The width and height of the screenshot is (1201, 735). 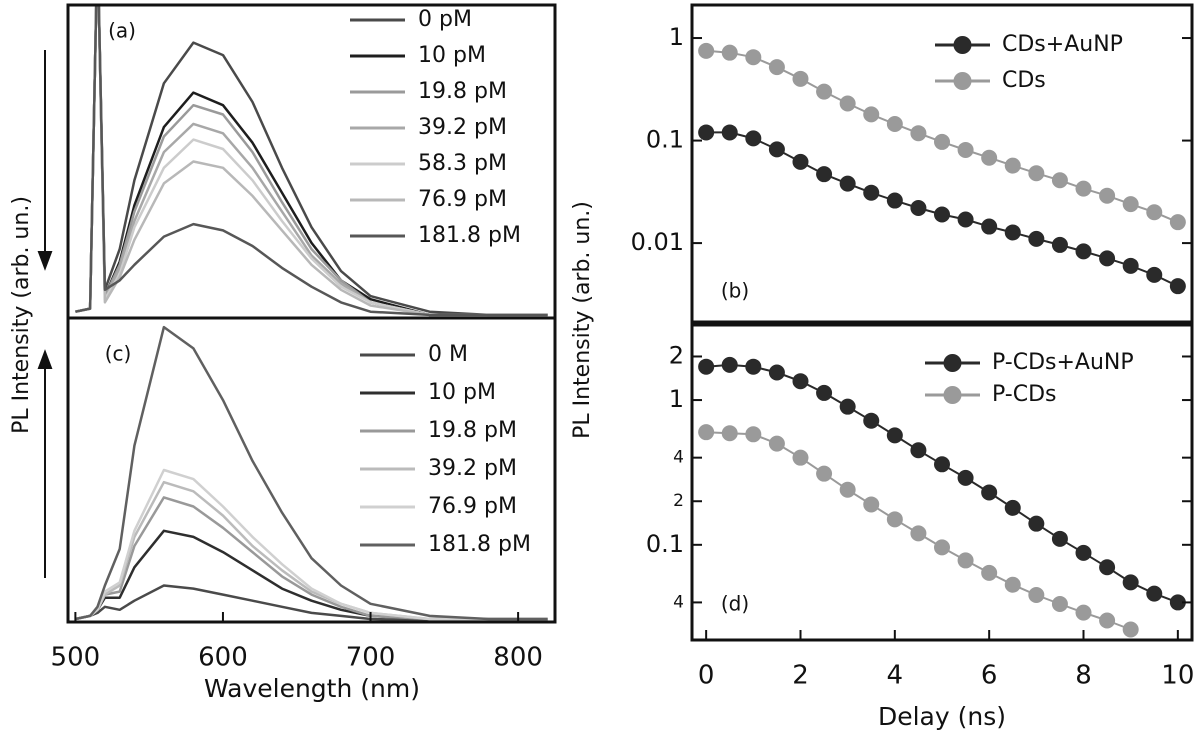 What do you see at coordinates (657, 242) in the screenshot?
I see `y-tick-label: 0.01` at bounding box center [657, 242].